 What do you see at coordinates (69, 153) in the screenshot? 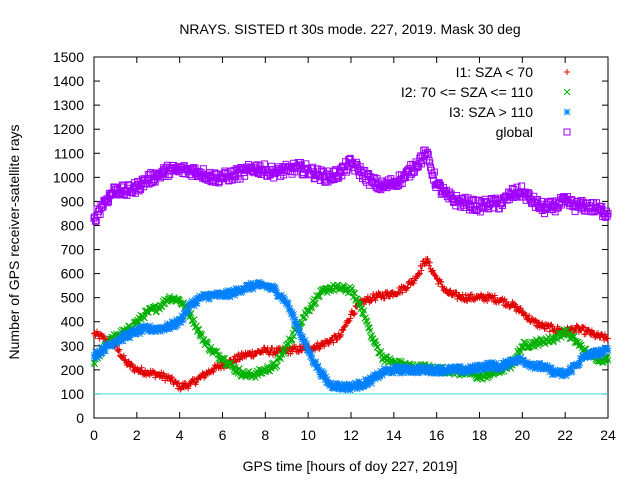
I see `y-tick-label: 1100` at bounding box center [69, 153].